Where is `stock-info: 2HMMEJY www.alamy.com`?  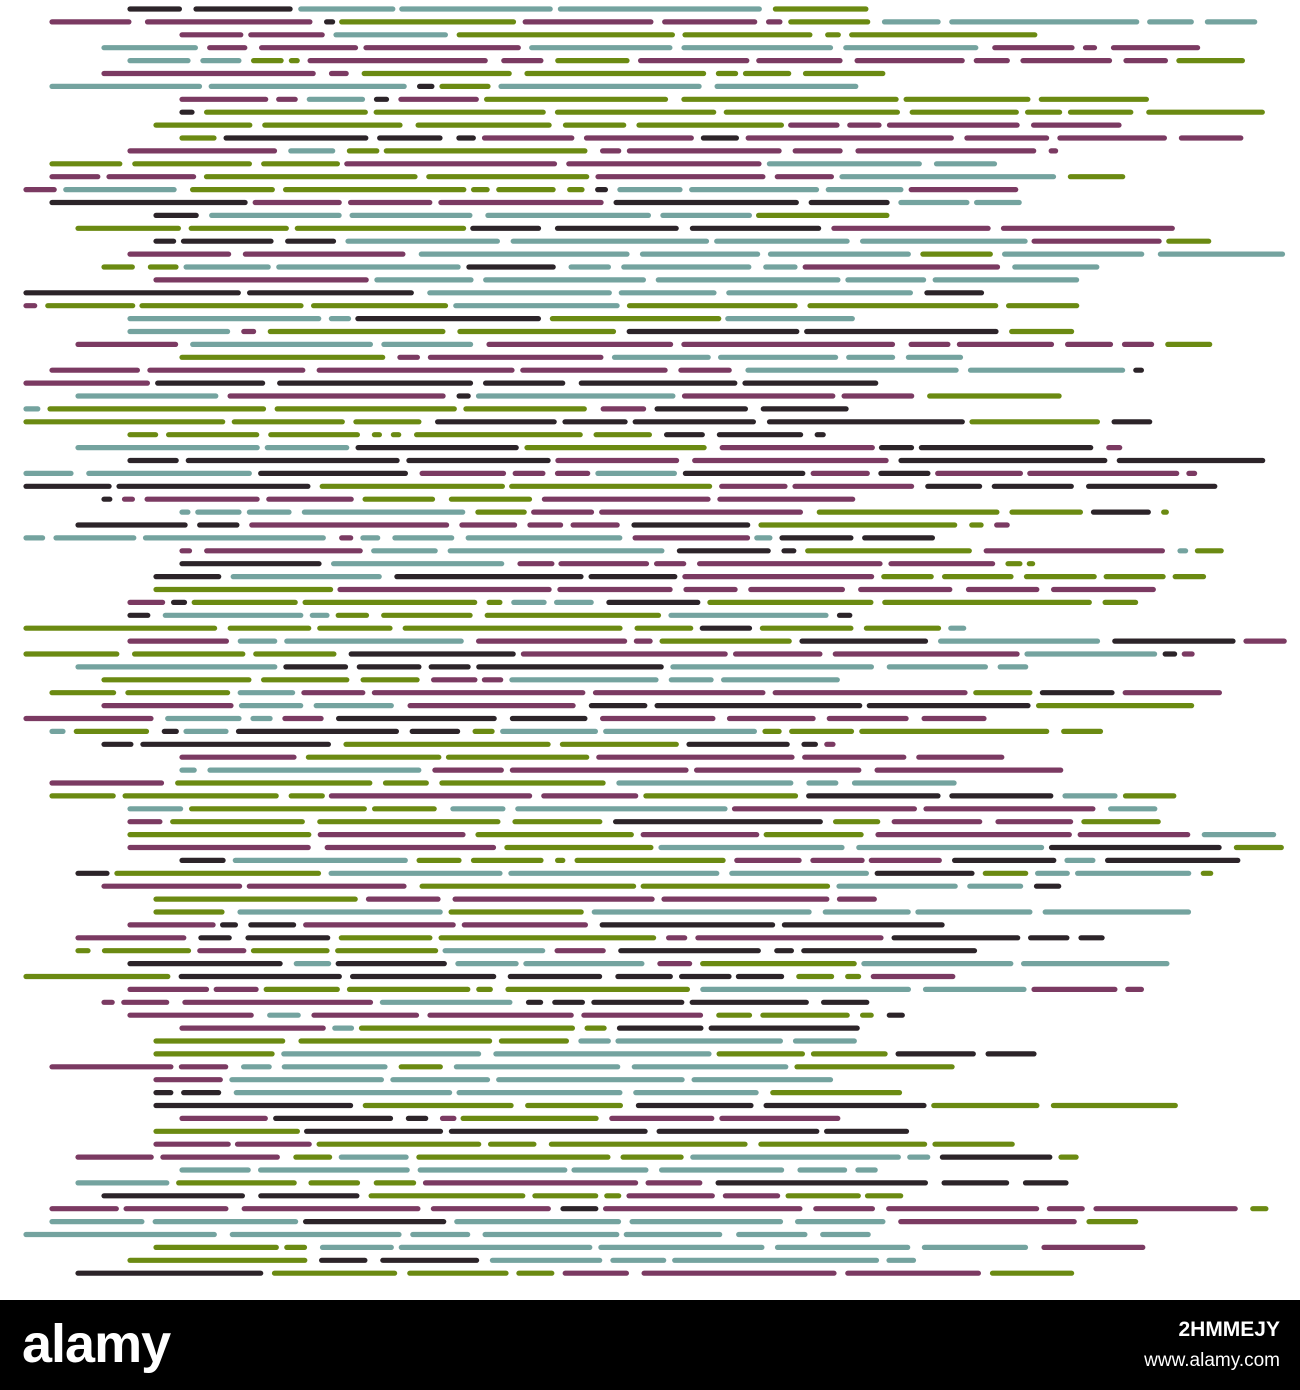
stock-info: 2HMMEJY www.alamy.com is located at coordinates (1140, 1346).